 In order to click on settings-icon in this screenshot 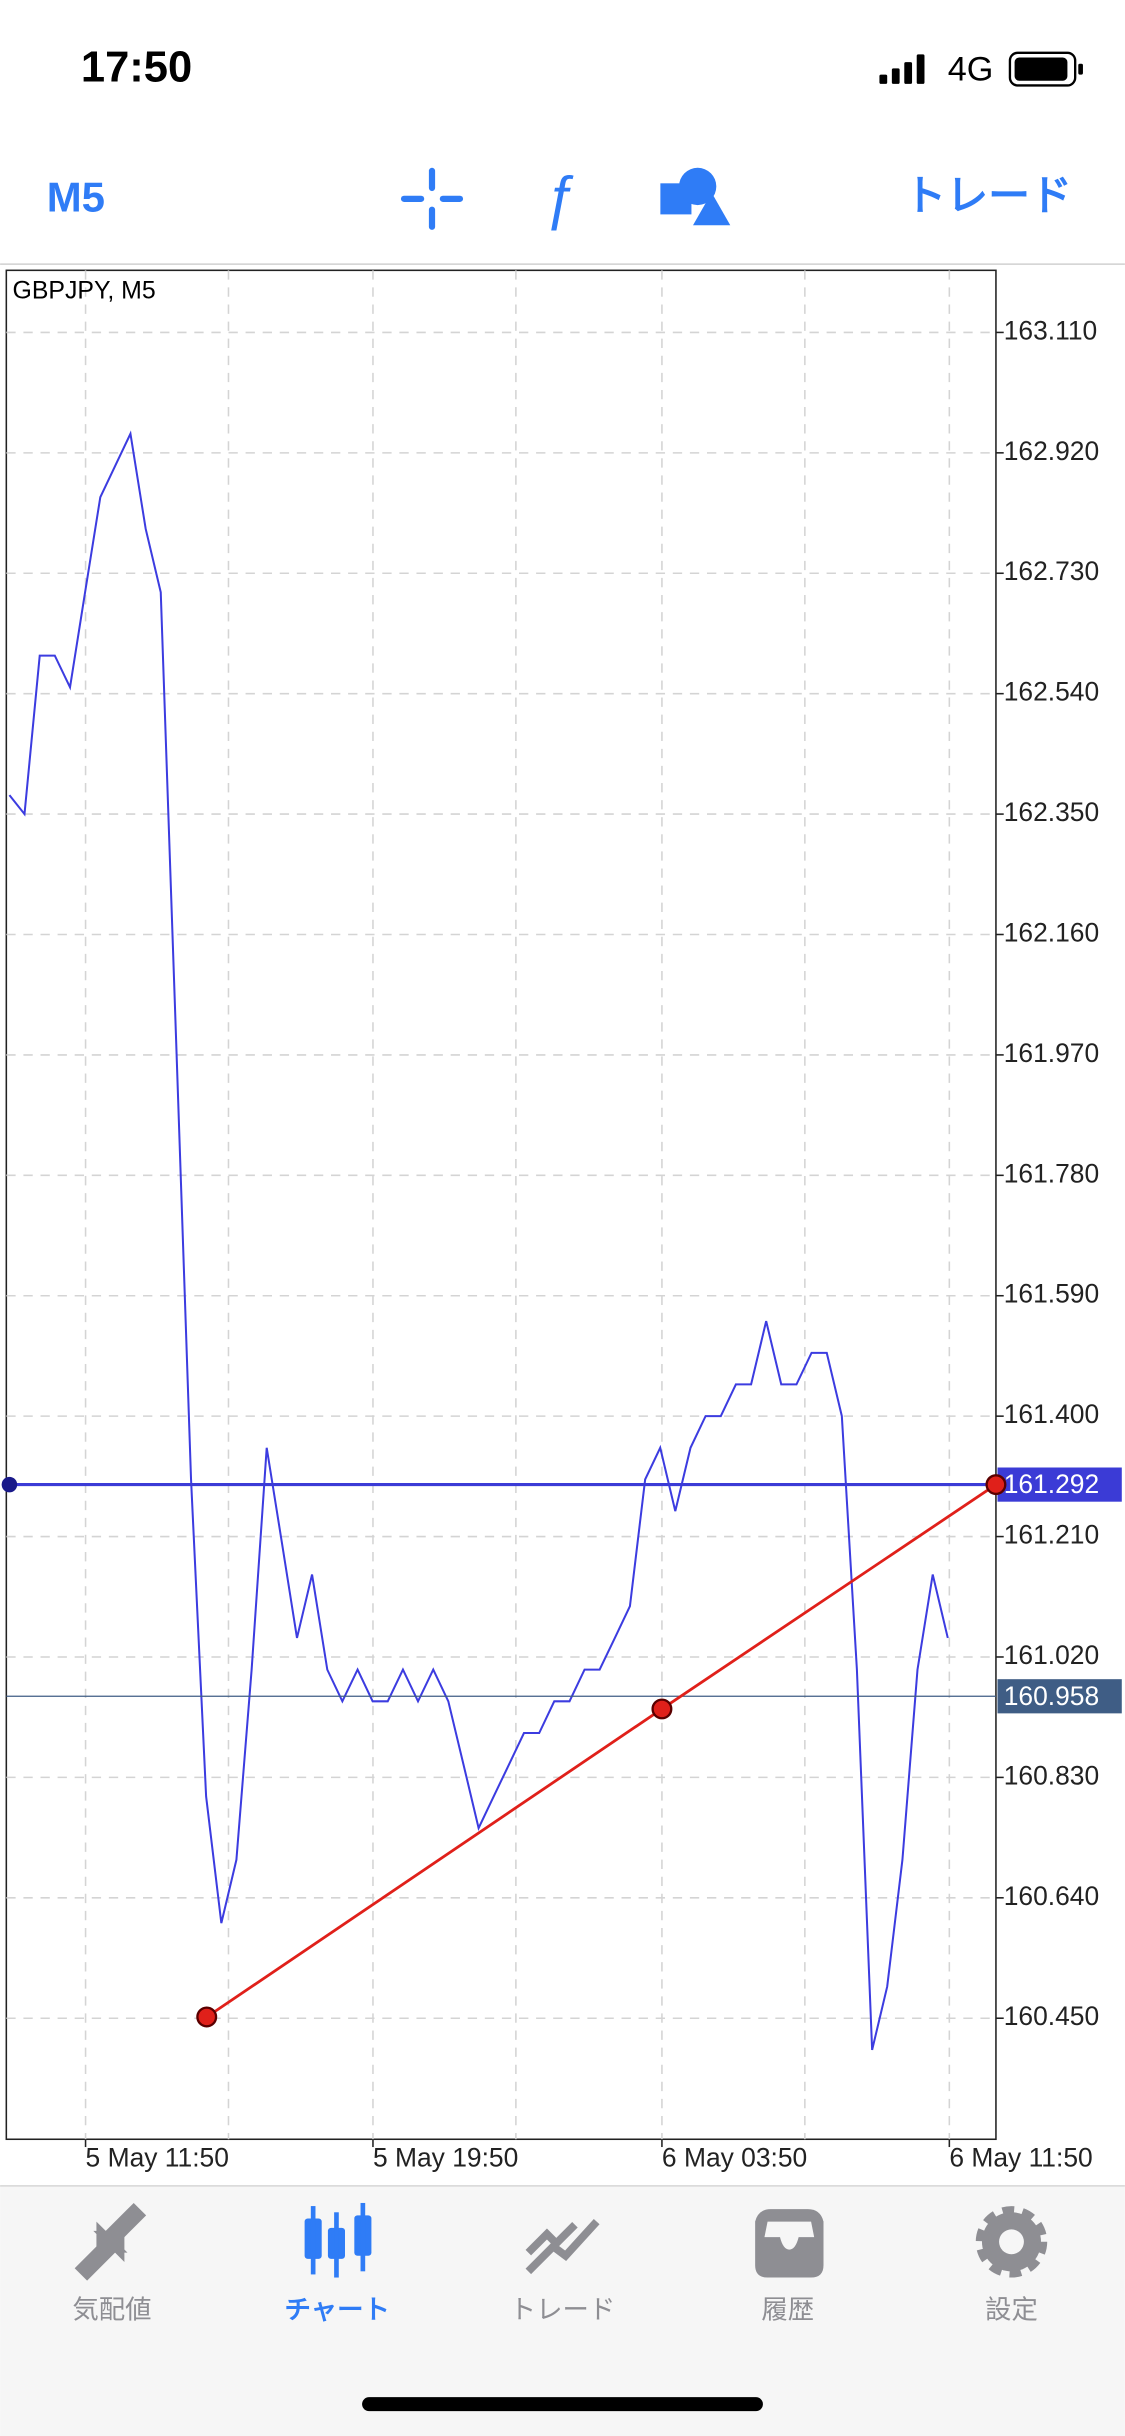, I will do `click(1011, 2242)`.